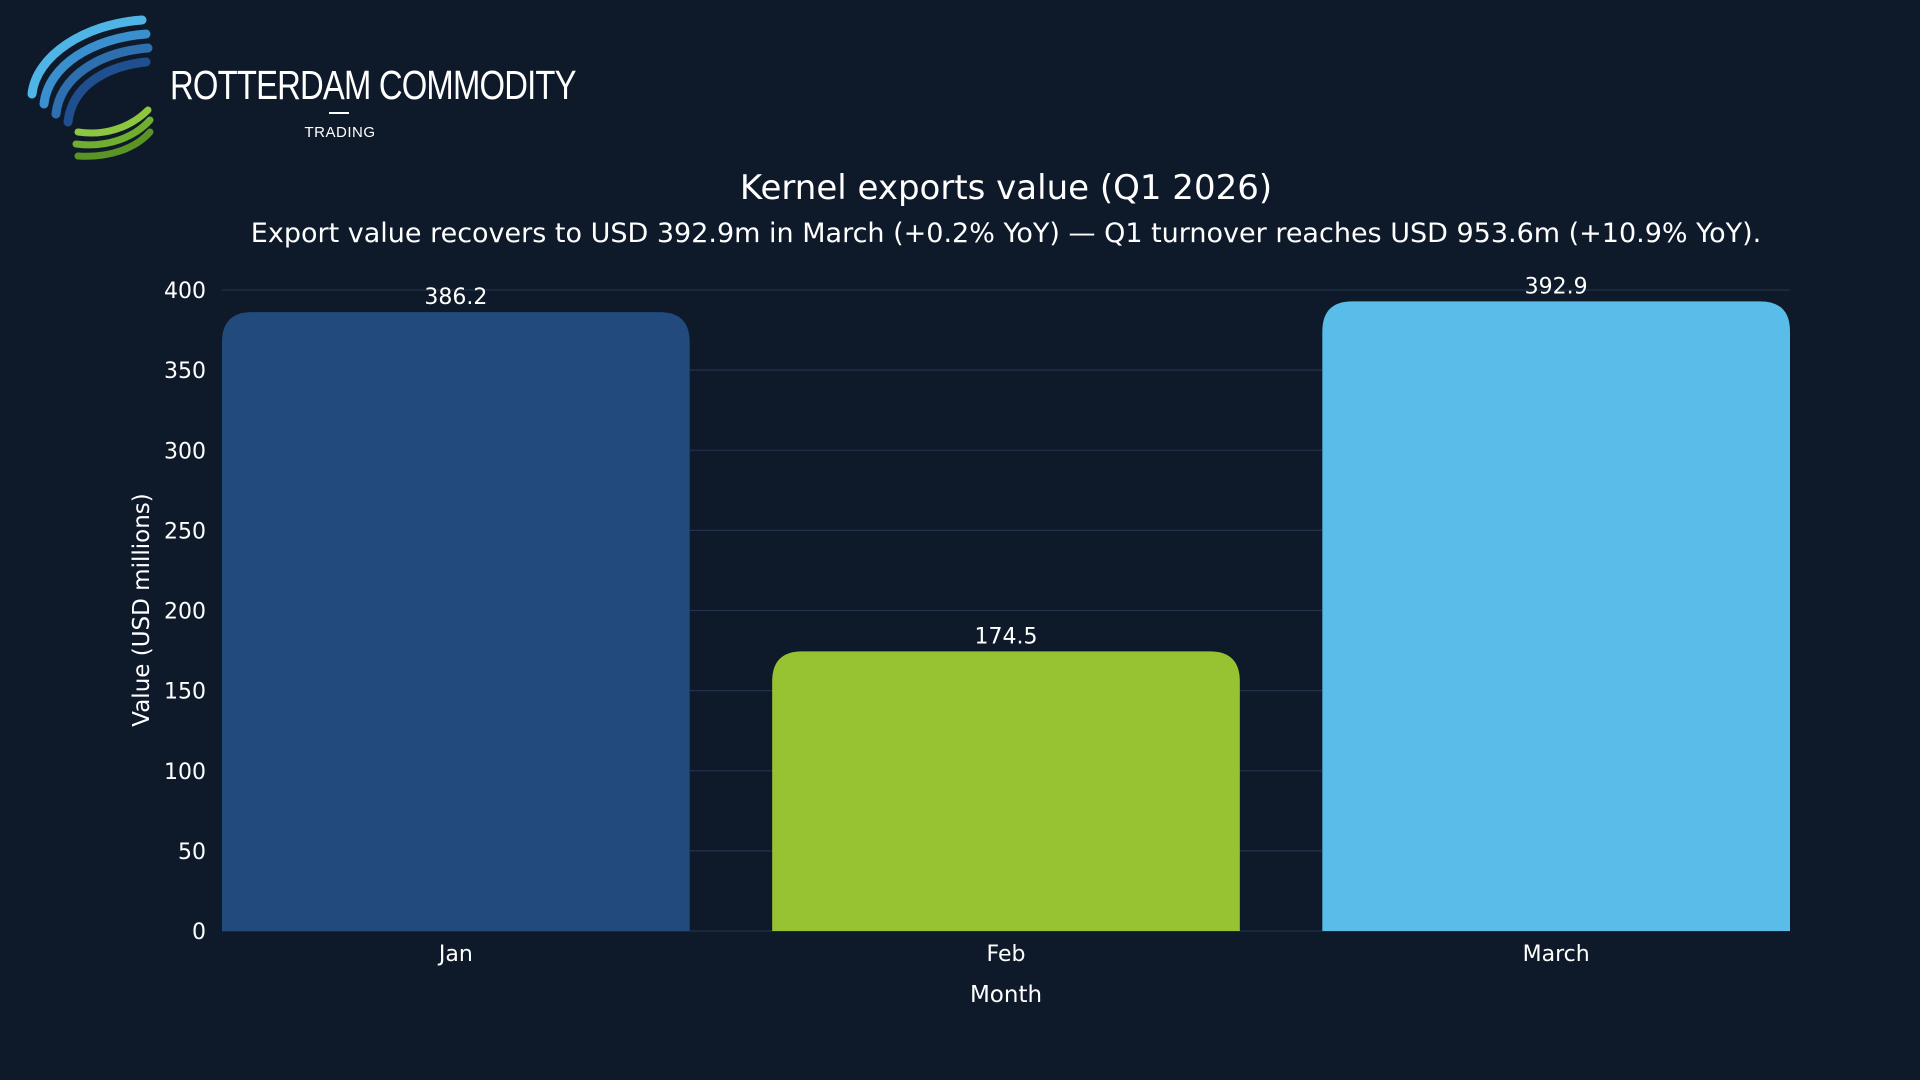 This screenshot has width=1920, height=1080. What do you see at coordinates (185, 692) in the screenshot?
I see `y-tick-label: 150` at bounding box center [185, 692].